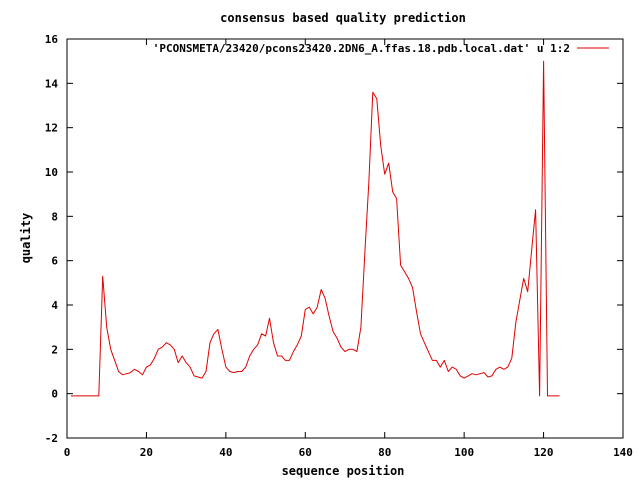 The height and width of the screenshot is (480, 640). I want to click on x-axis-label: sequence position, so click(343, 471).